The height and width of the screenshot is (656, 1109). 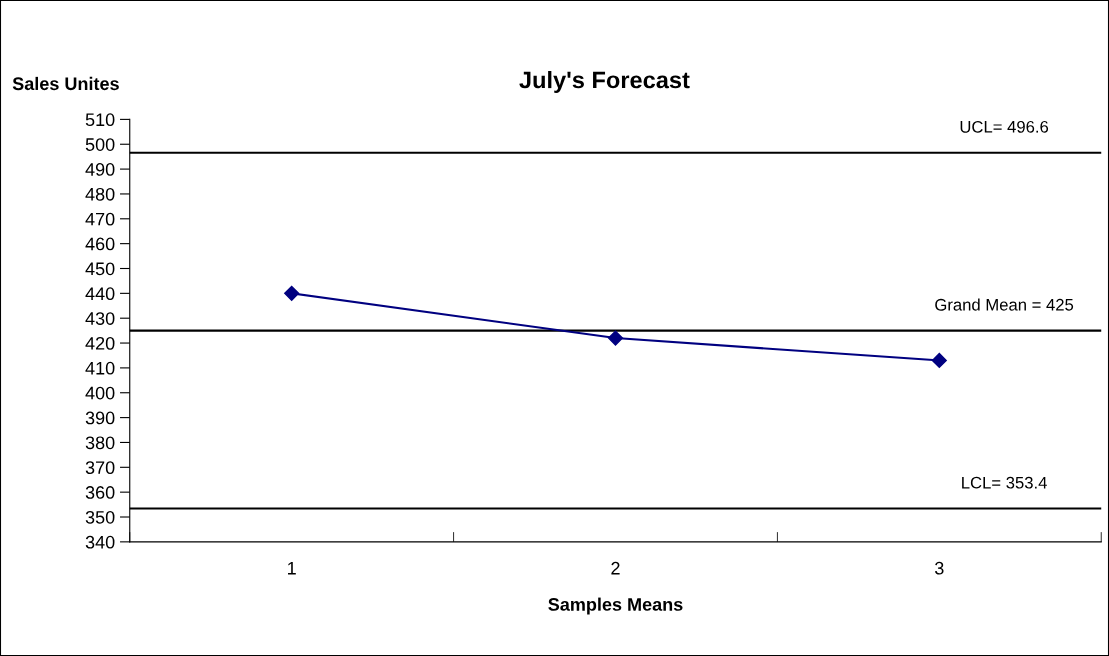 I want to click on y-tick-label: 420, so click(x=100, y=343).